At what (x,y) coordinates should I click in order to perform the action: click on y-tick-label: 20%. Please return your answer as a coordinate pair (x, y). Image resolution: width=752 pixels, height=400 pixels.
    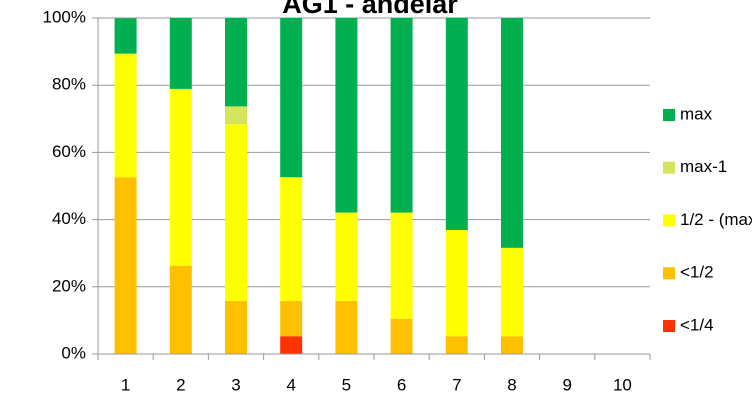
    Looking at the image, I should click on (69, 285).